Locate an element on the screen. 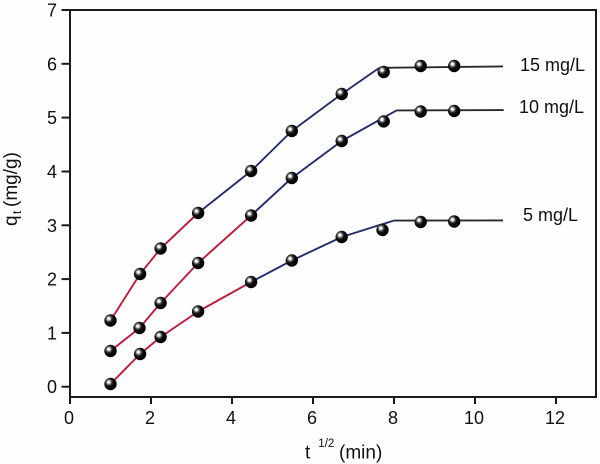 The height and width of the screenshot is (464, 600). svg-text: 5 is located at coordinates (52, 118).